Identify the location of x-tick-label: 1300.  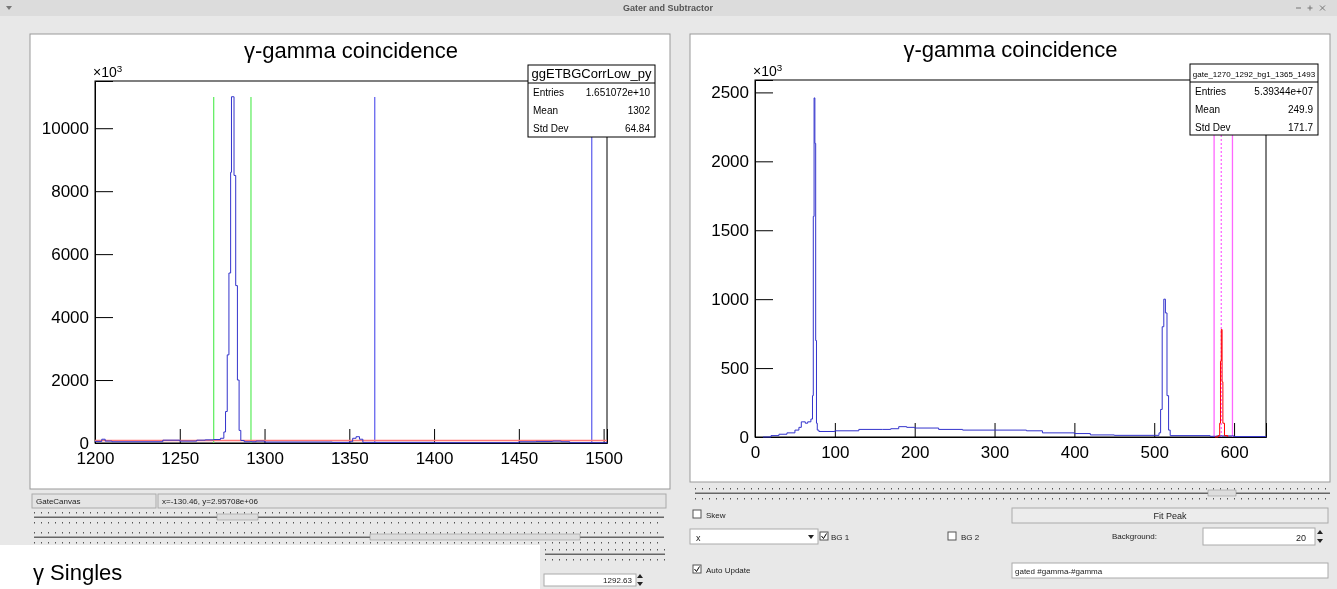
(265, 459).